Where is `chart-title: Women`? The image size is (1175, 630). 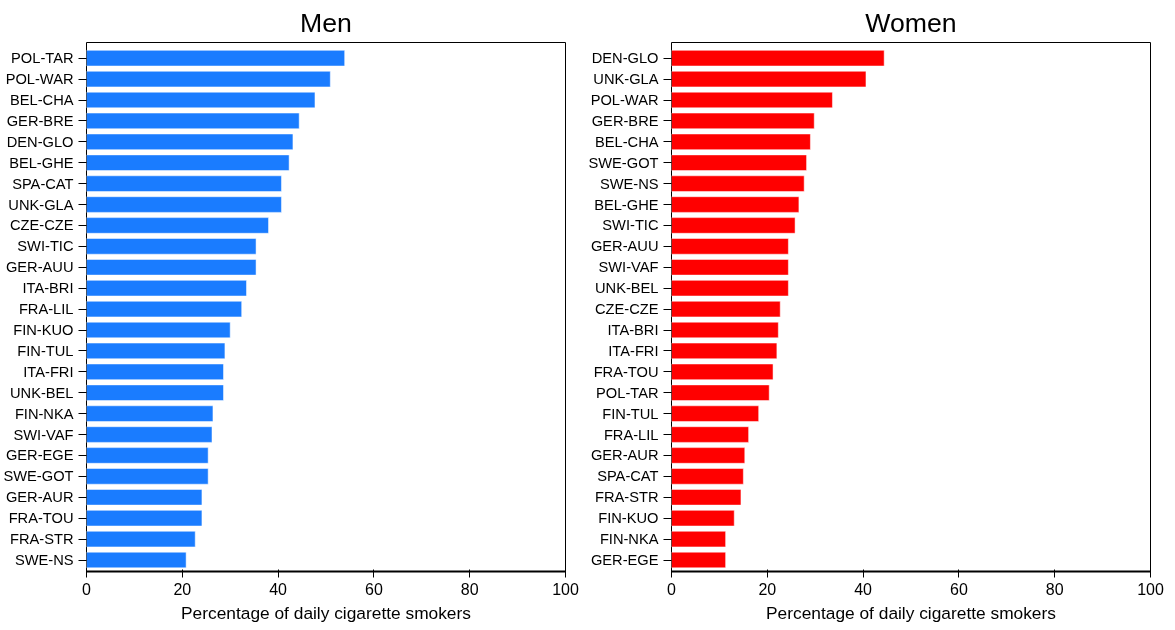
chart-title: Women is located at coordinates (911, 22).